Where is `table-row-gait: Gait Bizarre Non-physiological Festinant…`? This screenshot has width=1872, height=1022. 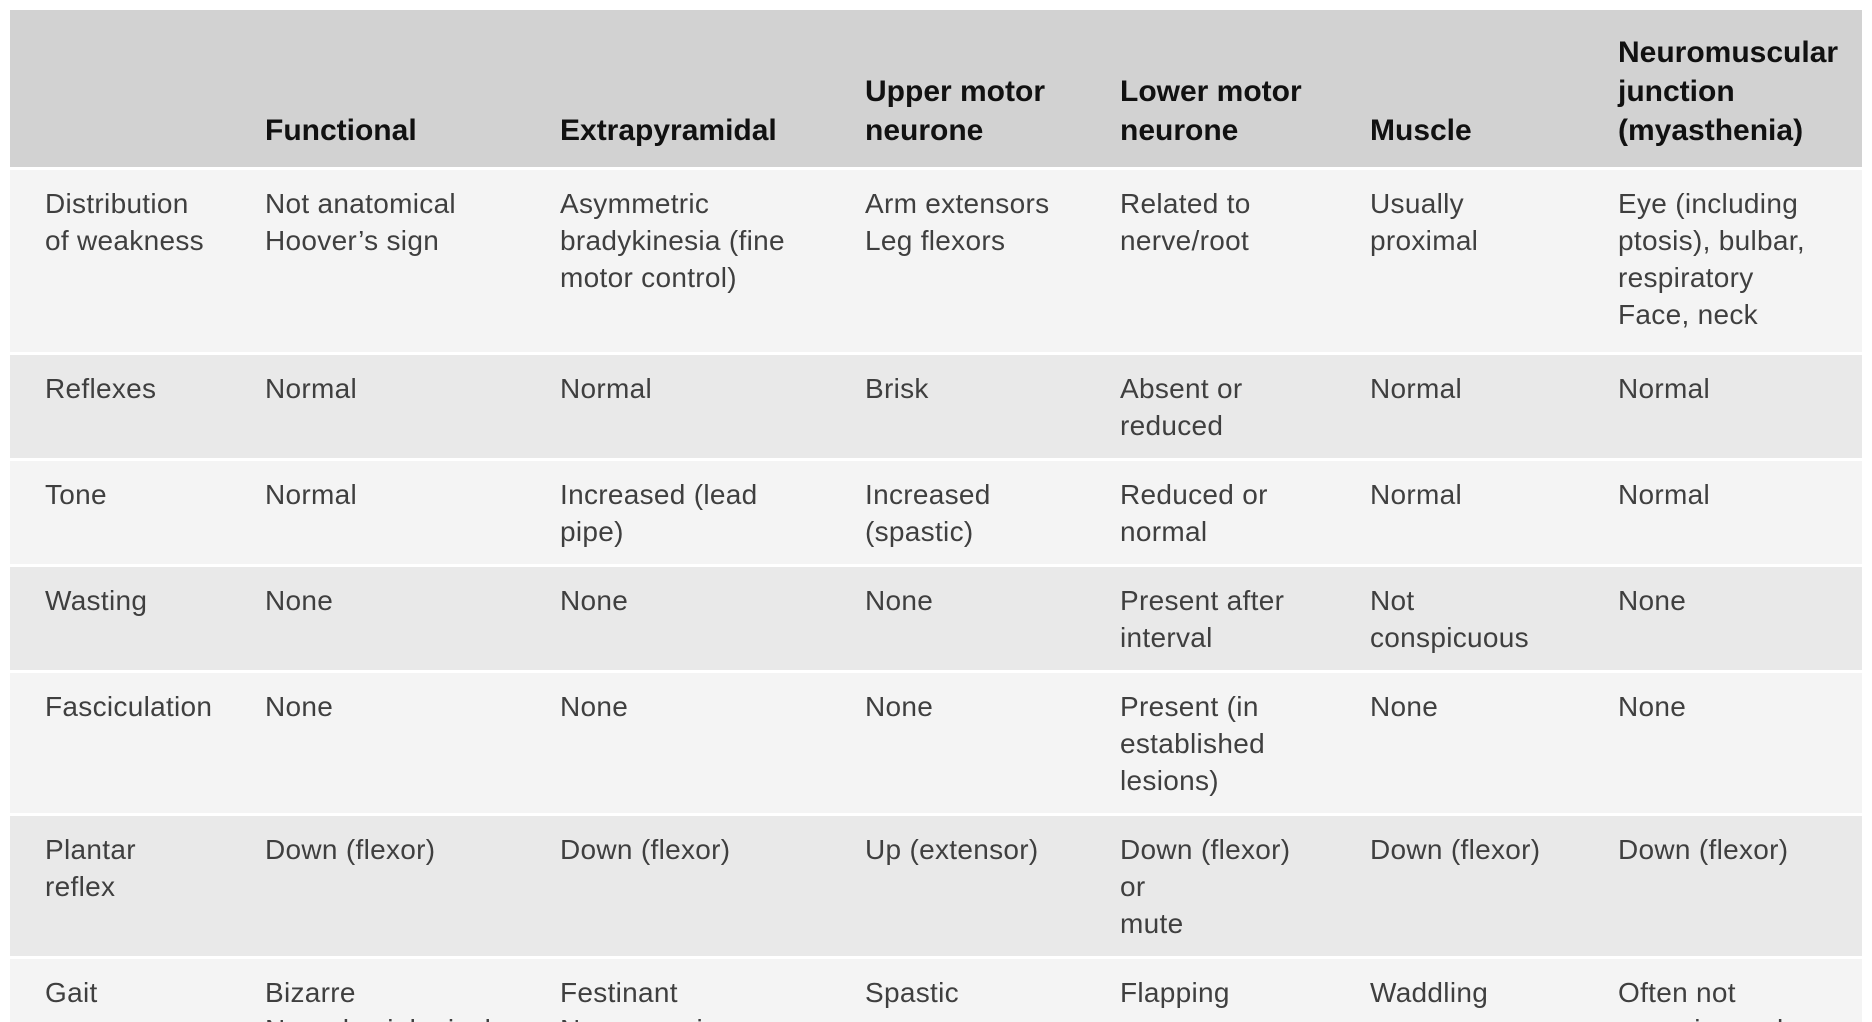
table-row-gait: Gait Bizarre Non-physiological Festinant… is located at coordinates (936, 990).